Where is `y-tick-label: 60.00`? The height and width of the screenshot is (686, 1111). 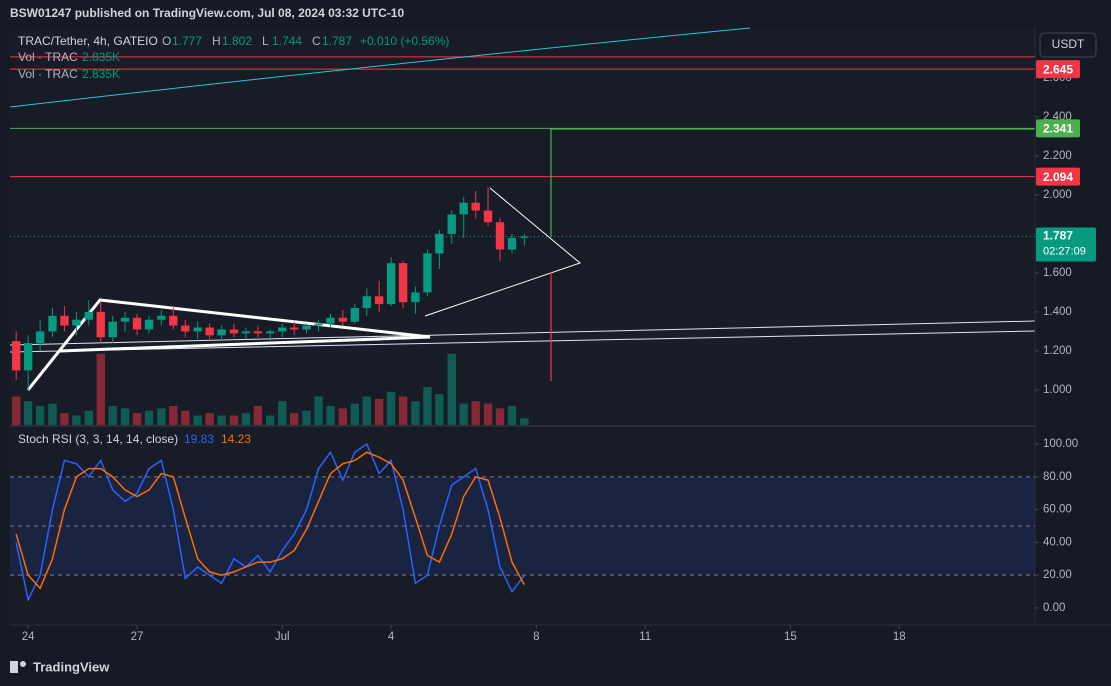 y-tick-label: 60.00 is located at coordinates (1057, 510).